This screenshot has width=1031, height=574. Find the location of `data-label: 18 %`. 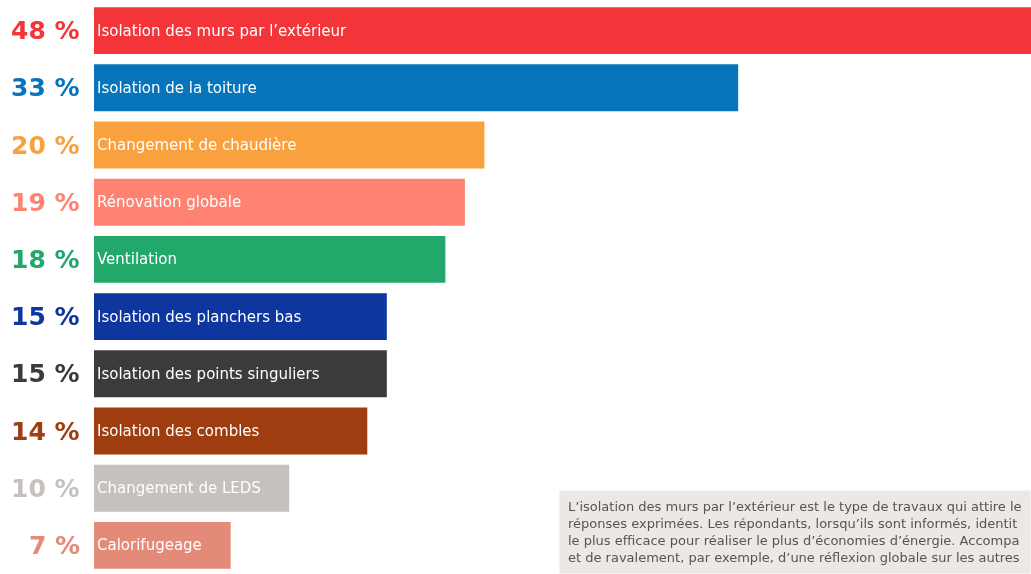

data-label: 18 % is located at coordinates (45, 259).